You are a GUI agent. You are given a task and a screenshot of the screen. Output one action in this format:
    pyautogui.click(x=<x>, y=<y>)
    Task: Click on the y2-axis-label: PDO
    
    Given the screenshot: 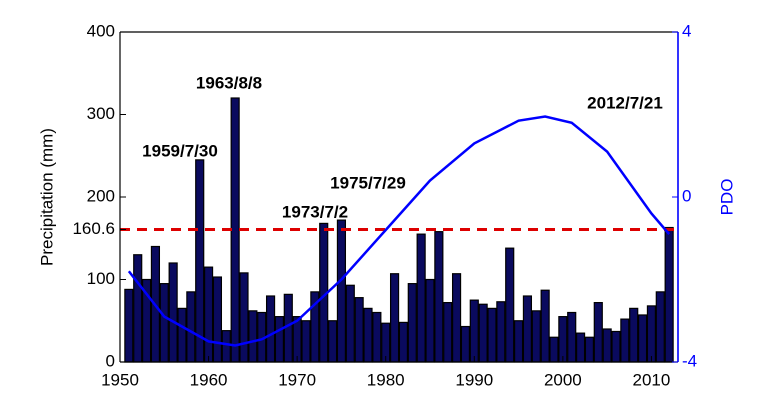 What is the action you would take?
    pyautogui.click(x=726, y=197)
    